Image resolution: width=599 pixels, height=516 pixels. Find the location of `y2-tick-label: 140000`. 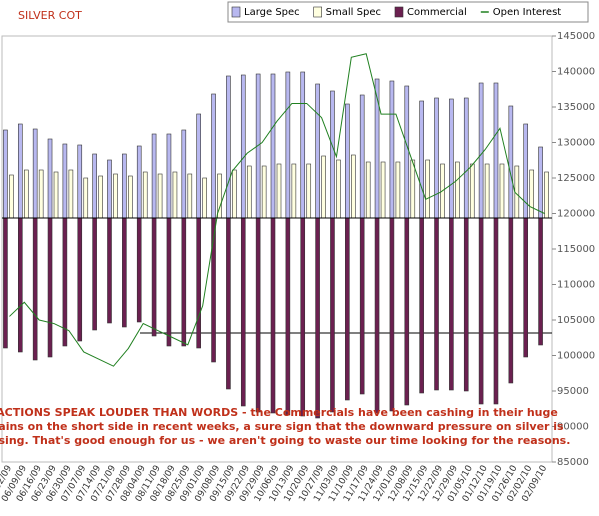

y2-tick-label: 140000 is located at coordinates (576, 72).